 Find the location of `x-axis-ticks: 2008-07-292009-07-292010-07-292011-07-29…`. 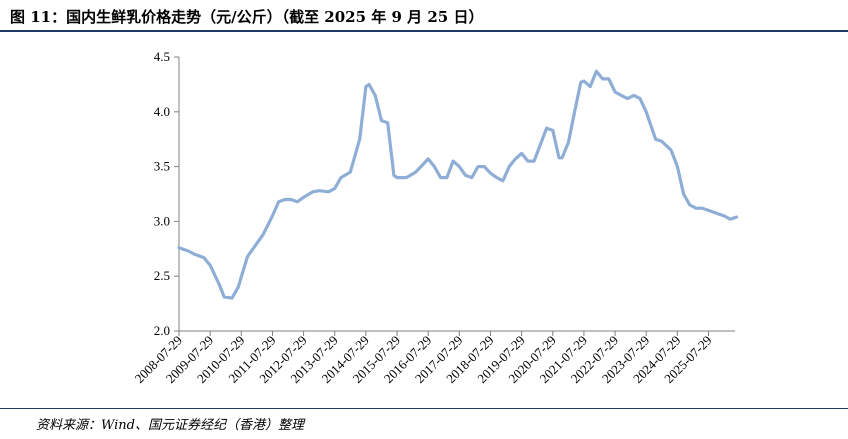

x-axis-ticks: 2008-07-292009-07-292010-07-292011-07-29… is located at coordinates (423, 358).